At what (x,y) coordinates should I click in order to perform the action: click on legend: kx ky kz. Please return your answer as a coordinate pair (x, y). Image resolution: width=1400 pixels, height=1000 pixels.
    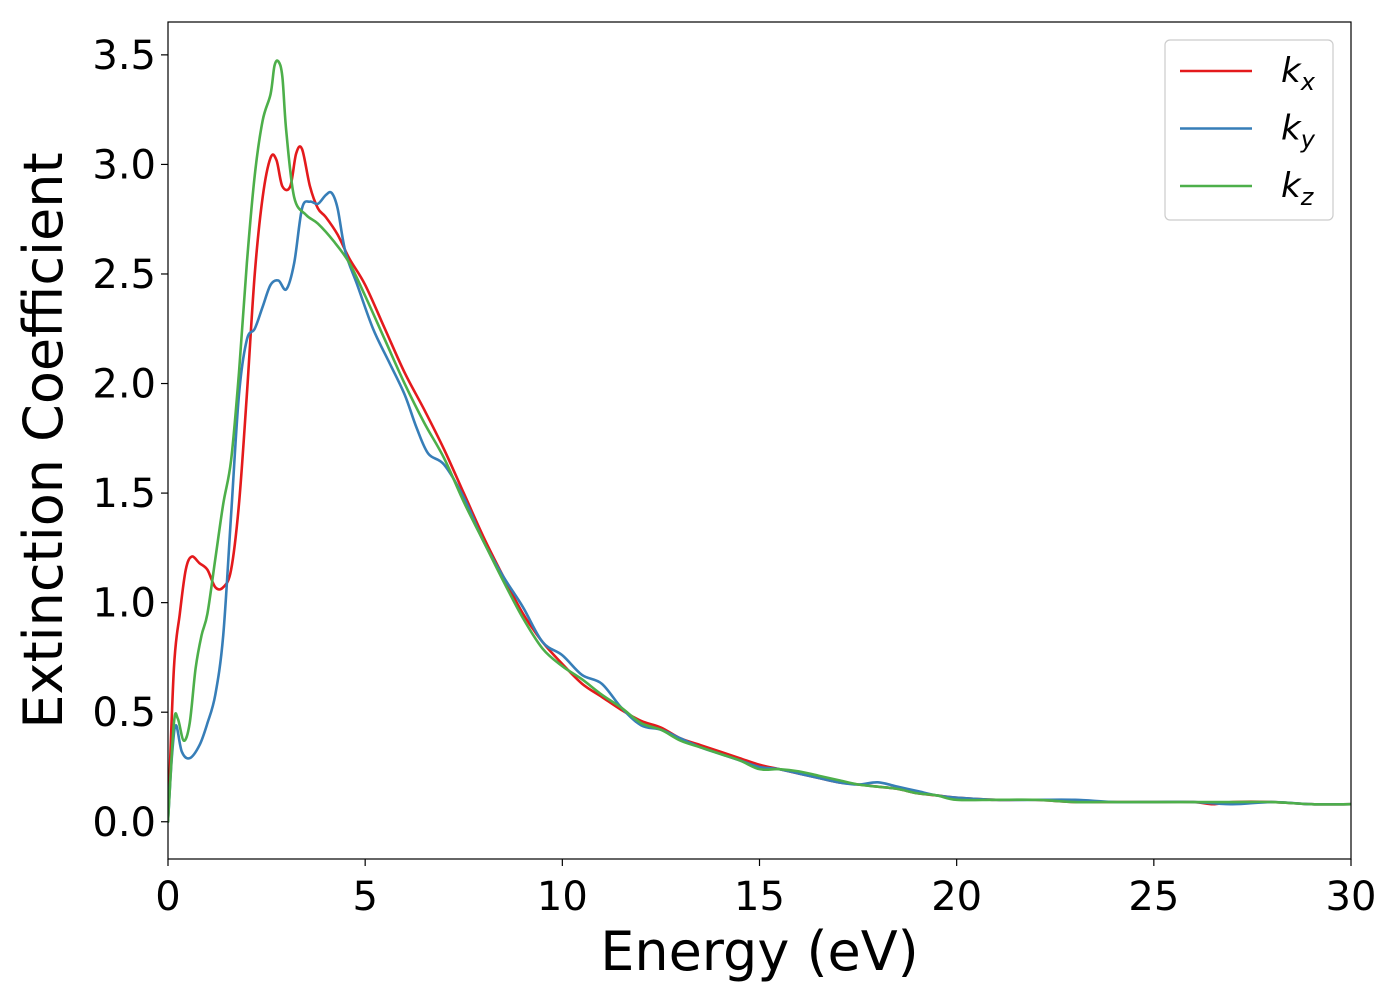
    Looking at the image, I should click on (1249, 130).